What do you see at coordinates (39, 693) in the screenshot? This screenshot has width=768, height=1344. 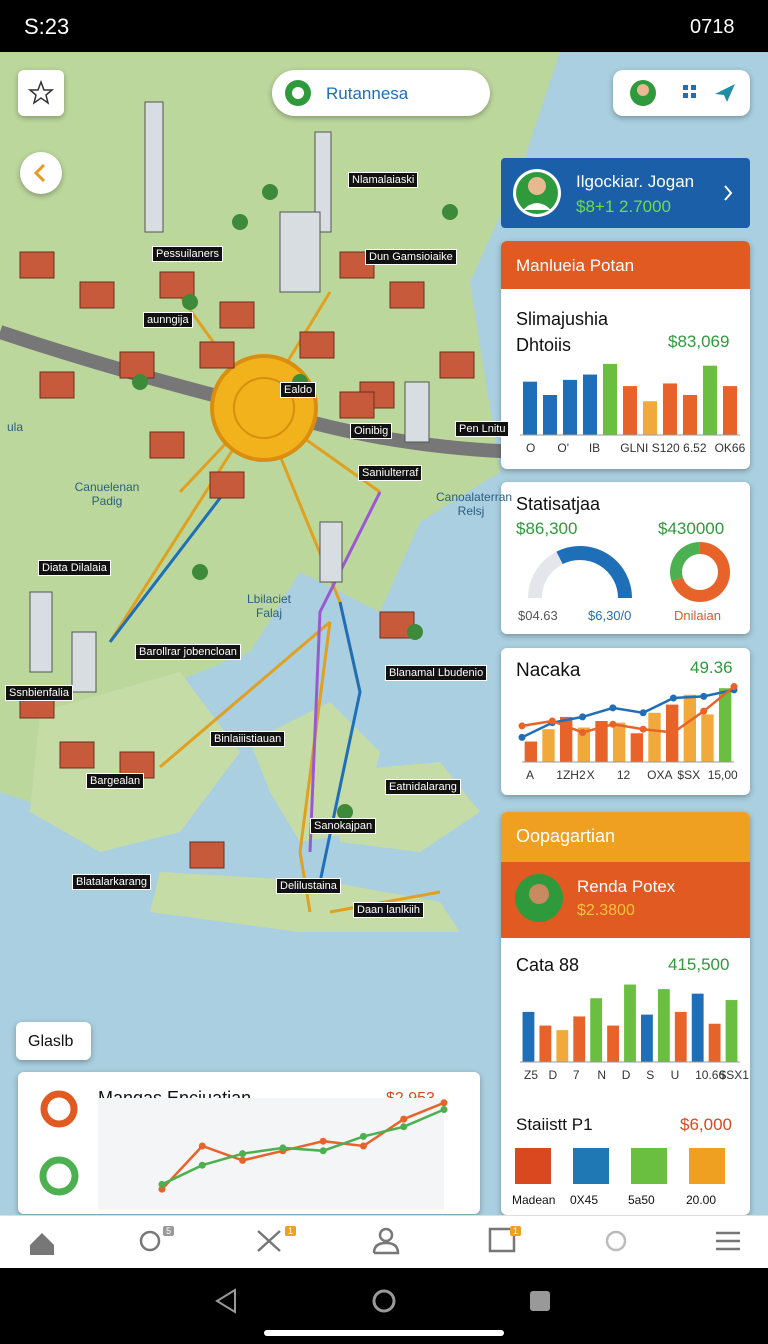 I see `map-label: Ssnbienfalia` at bounding box center [39, 693].